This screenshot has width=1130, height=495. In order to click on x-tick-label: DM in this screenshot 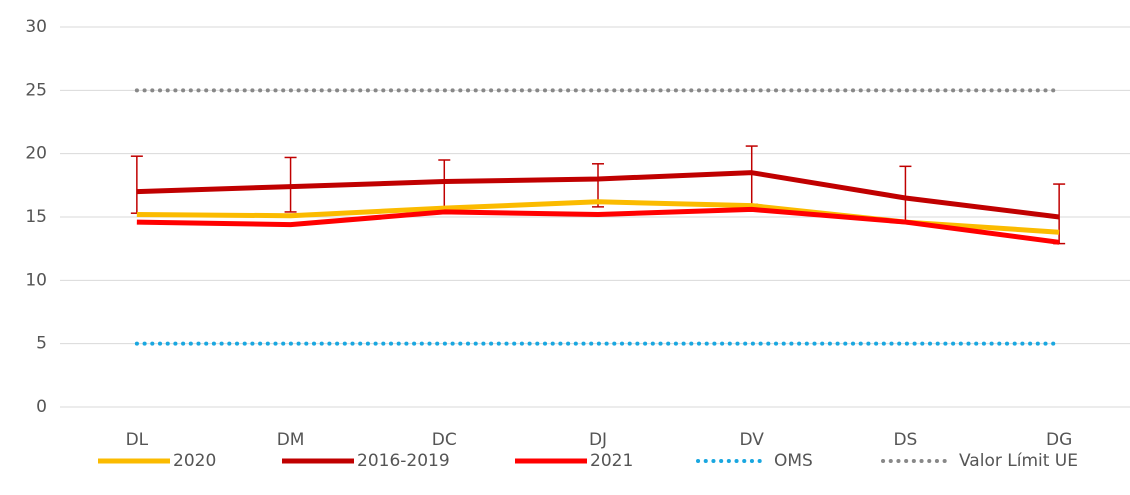, I will do `click(291, 440)`.